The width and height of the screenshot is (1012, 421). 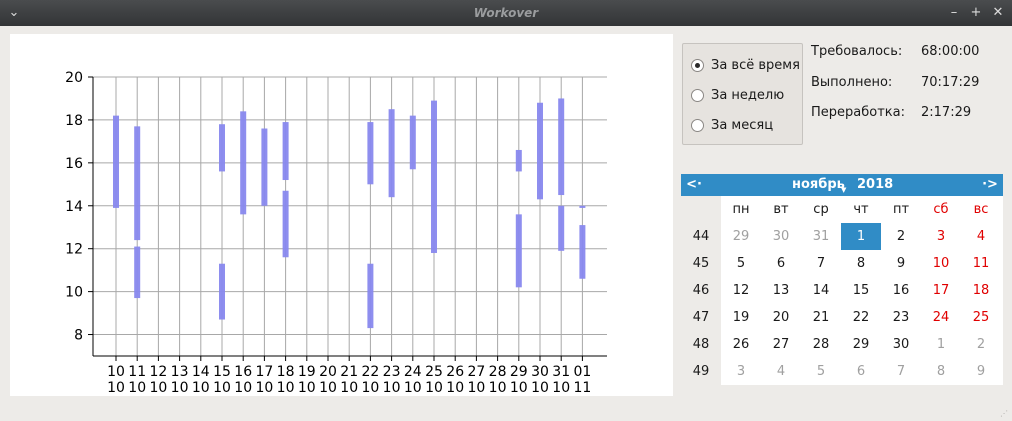 What do you see at coordinates (818, 184) in the screenshot?
I see `calendar-month-button: ноябрь` at bounding box center [818, 184].